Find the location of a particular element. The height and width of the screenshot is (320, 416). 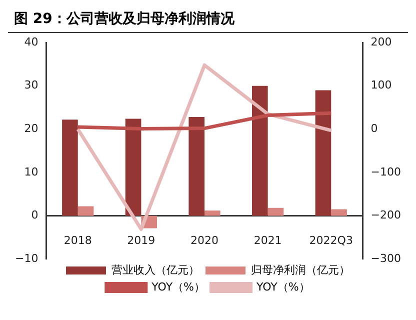

x-tick-label: 2018 is located at coordinates (78, 241).